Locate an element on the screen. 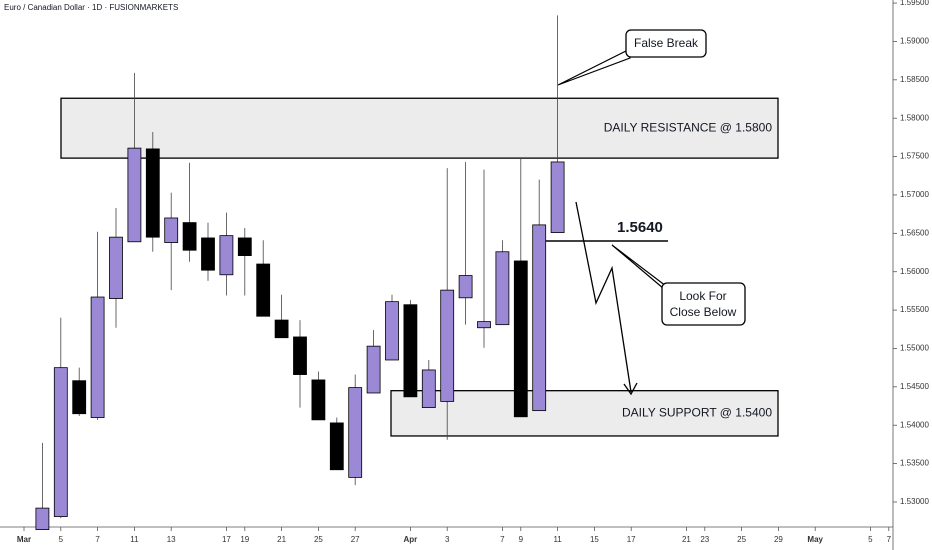  y-tick-label: 1.59500 is located at coordinates (914, 3).